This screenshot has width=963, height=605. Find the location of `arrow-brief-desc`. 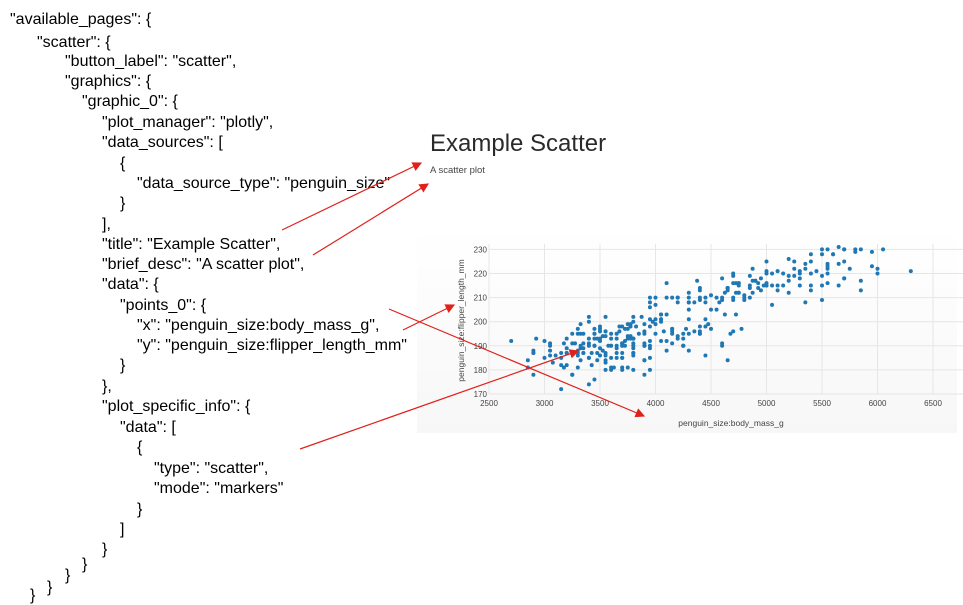

arrow-brief-desc is located at coordinates (371, 219).